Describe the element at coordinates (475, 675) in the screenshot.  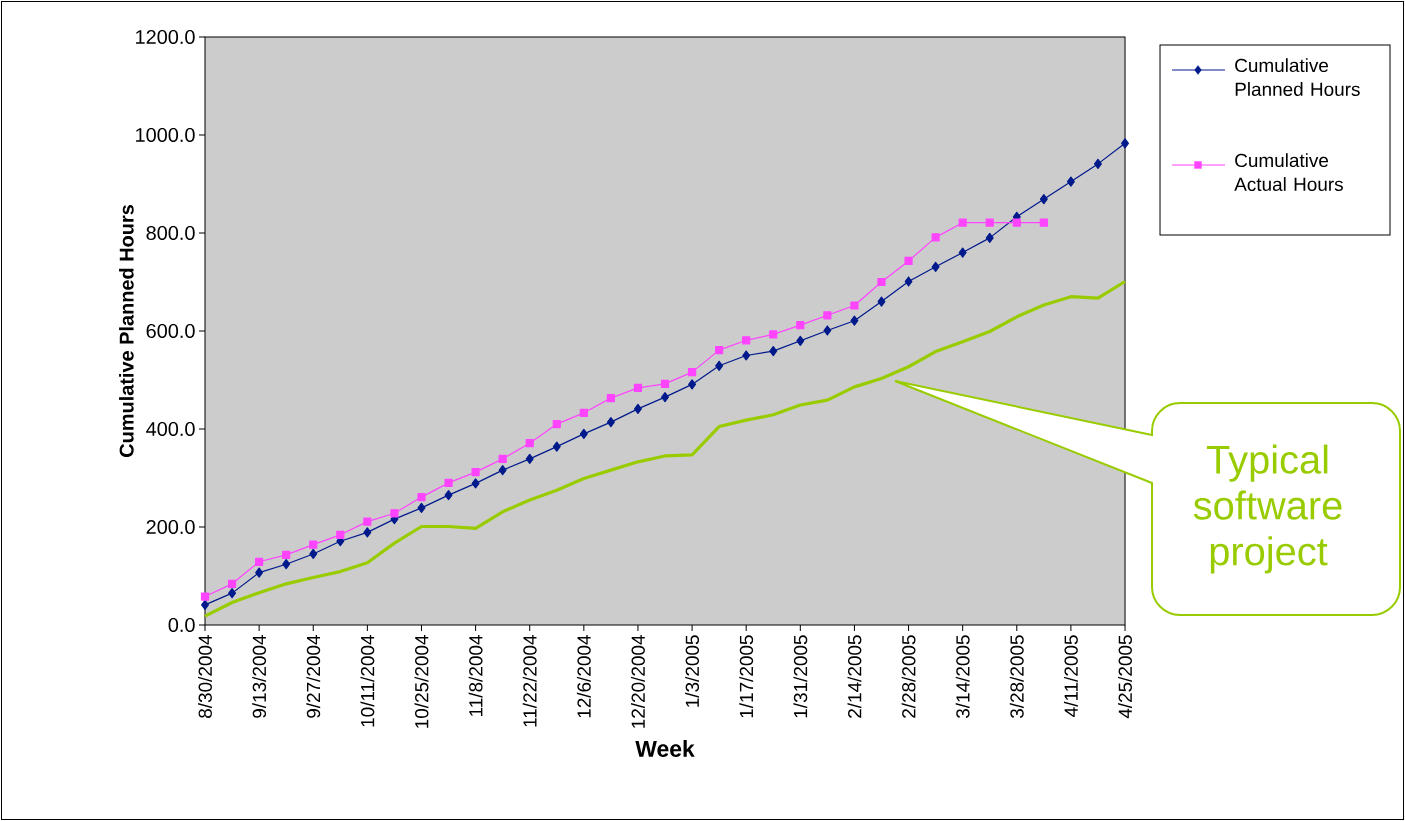
I see `x-tick-label: 11/8/2004` at that location.